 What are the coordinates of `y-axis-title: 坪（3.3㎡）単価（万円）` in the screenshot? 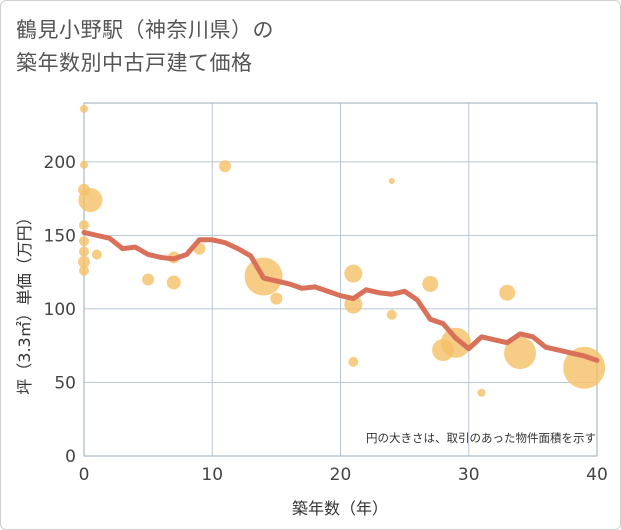 It's located at (24, 301).